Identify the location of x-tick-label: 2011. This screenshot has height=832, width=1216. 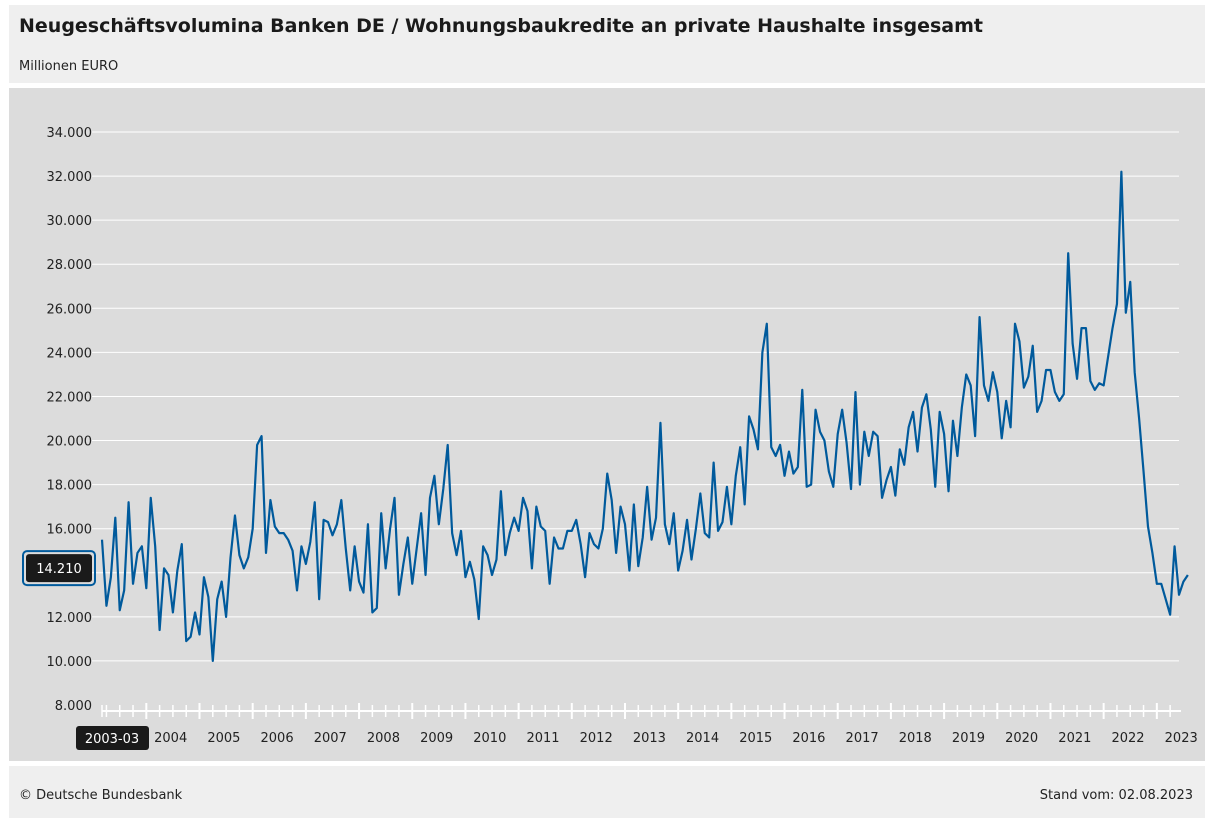
(542, 738).